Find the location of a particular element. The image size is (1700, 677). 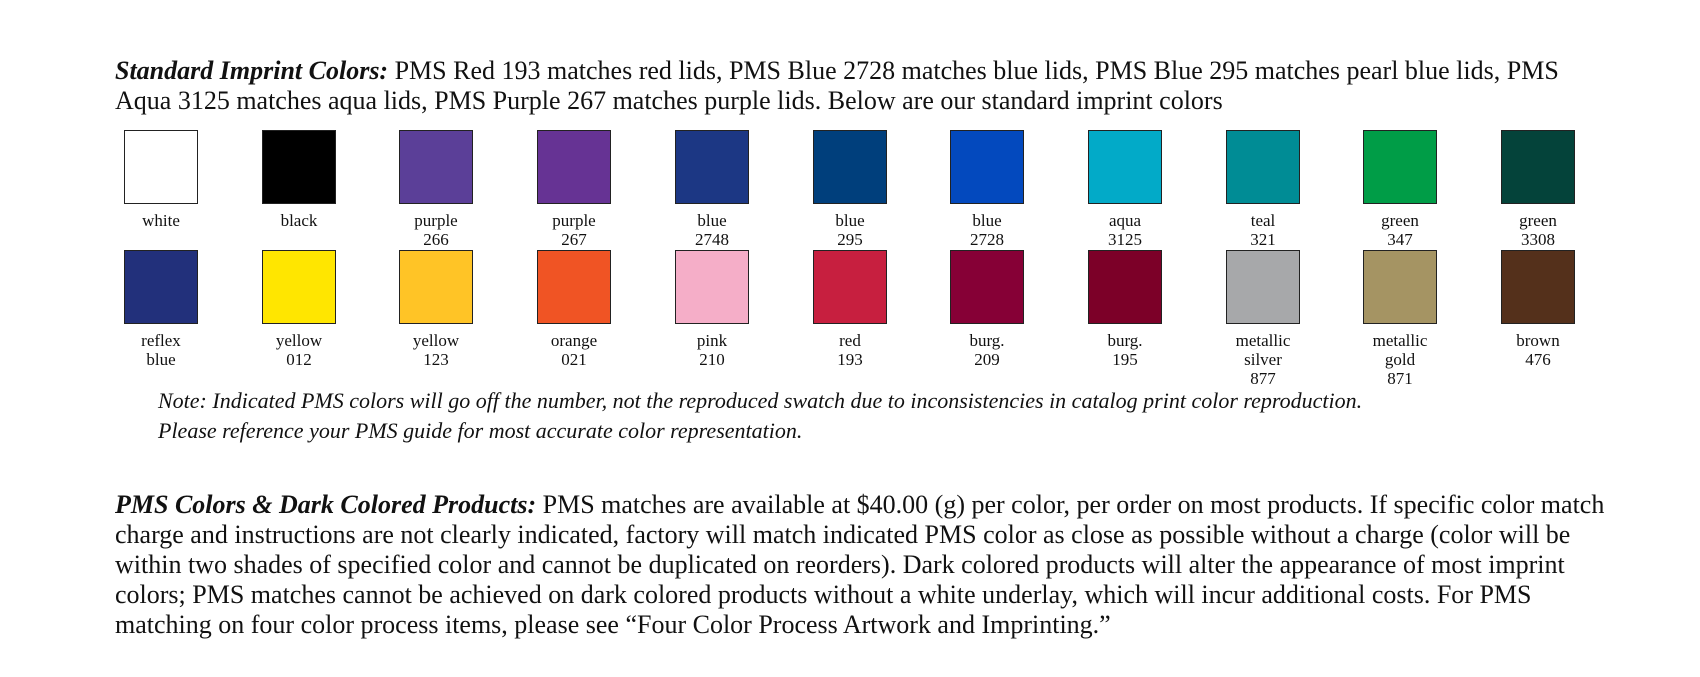

swatch-label: brown 476 is located at coordinates (1538, 350).